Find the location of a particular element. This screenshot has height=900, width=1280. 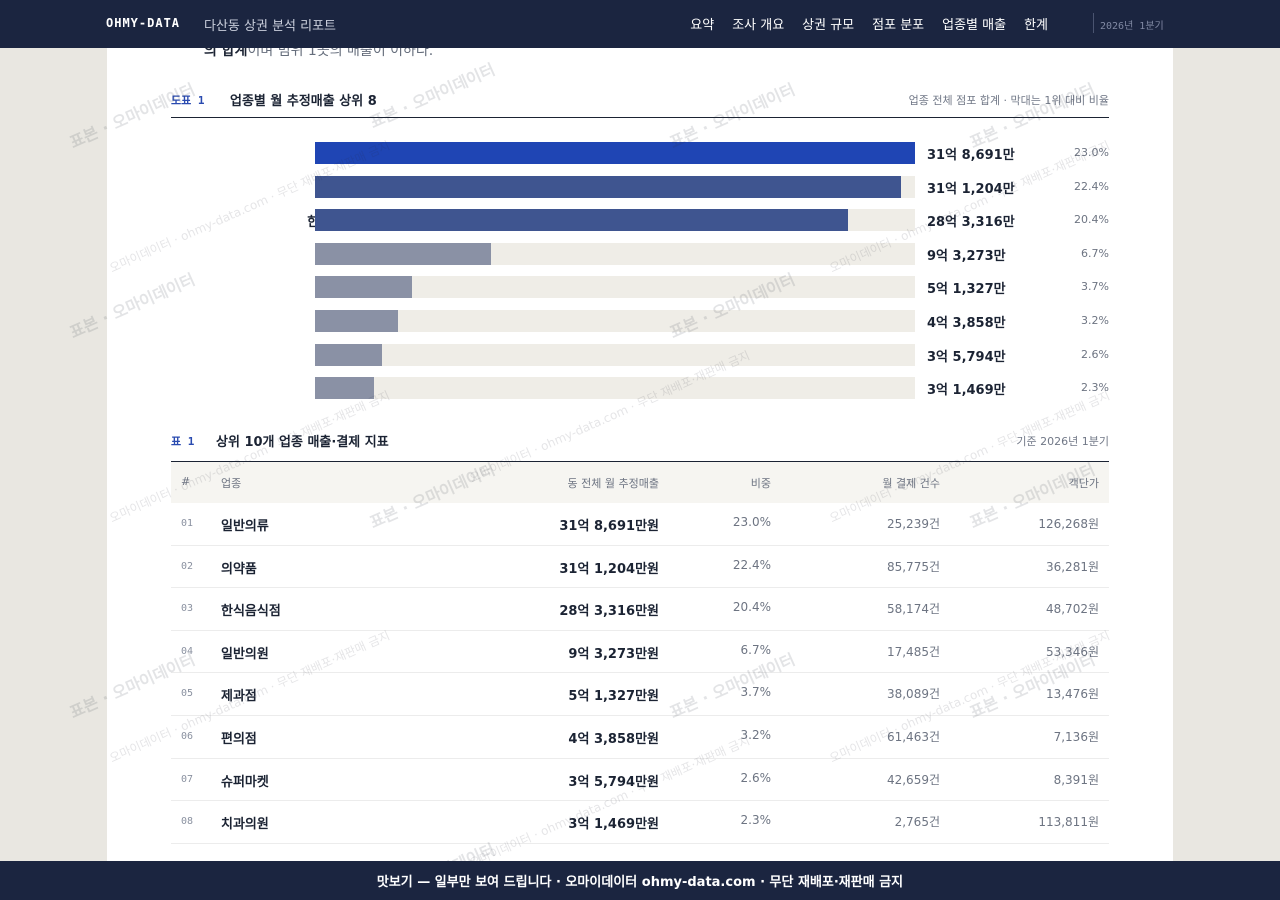

nav-link-store-distribution: 점포 분포 is located at coordinates (898, 25).